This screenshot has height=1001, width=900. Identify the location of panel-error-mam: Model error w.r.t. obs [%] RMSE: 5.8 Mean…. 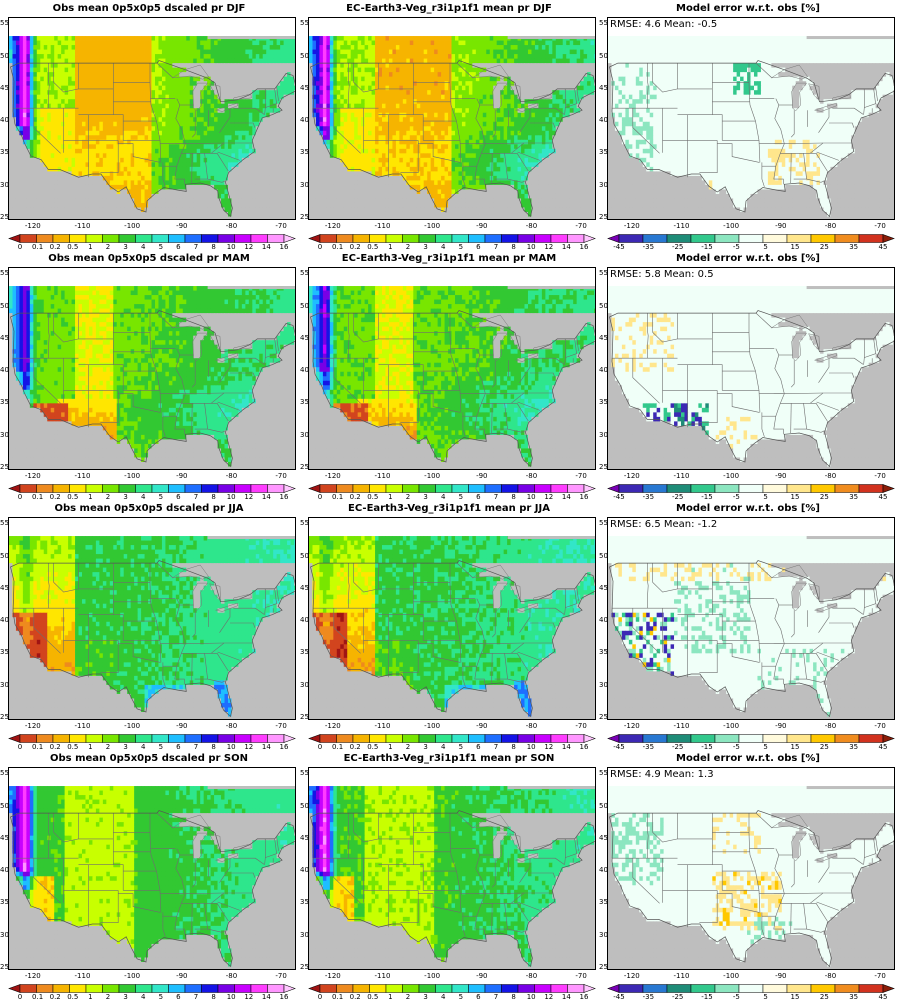
(748, 374).